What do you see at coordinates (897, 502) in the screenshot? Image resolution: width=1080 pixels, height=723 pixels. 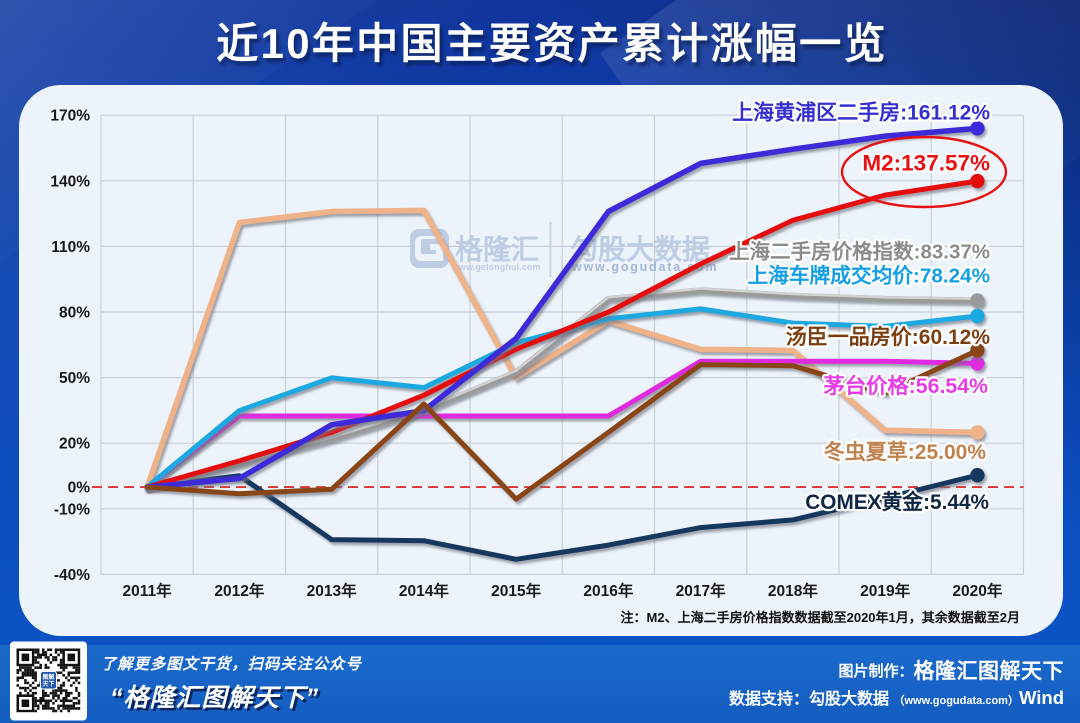 I see `svg-text: COMEX黄金:5.44%` at bounding box center [897, 502].